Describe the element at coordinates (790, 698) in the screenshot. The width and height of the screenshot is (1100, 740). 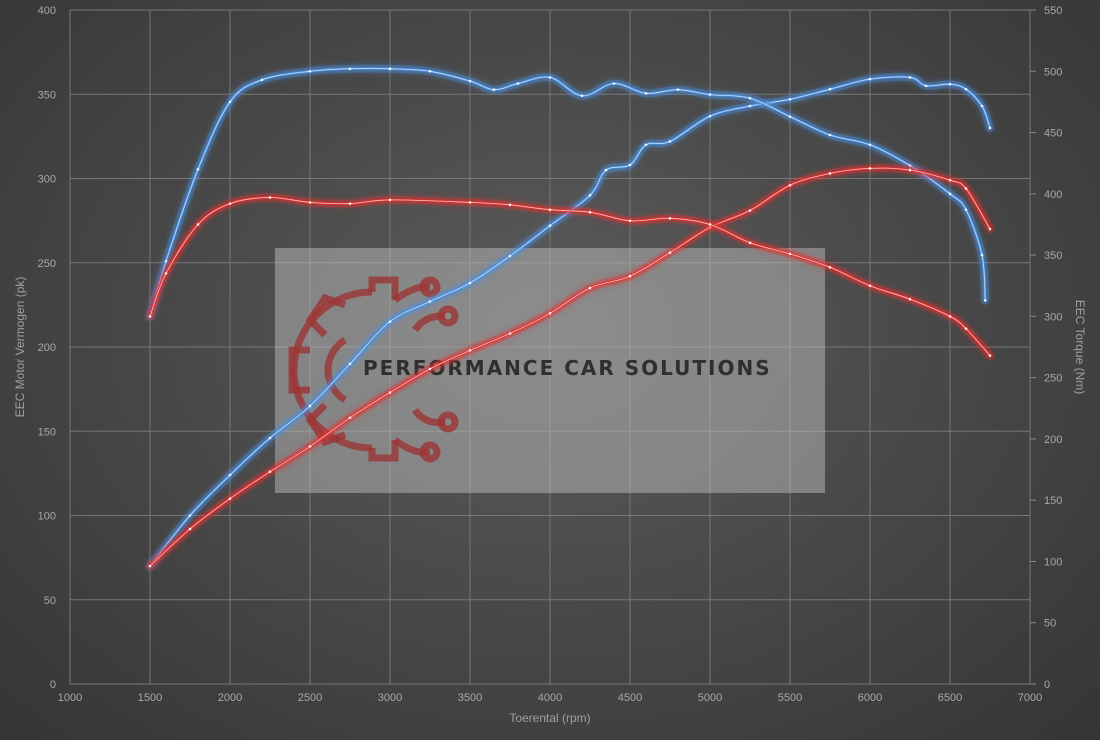
I see `x-tick-label: 5500` at that location.